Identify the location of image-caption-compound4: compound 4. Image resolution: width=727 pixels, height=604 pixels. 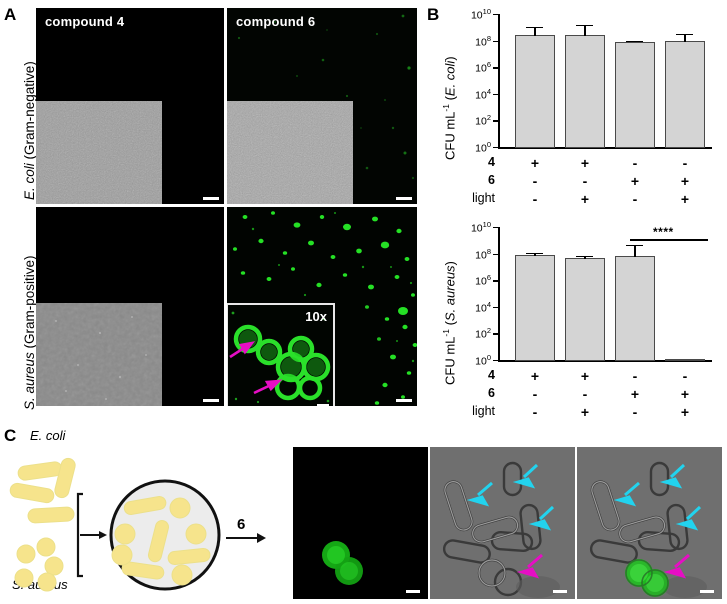
(85, 21).